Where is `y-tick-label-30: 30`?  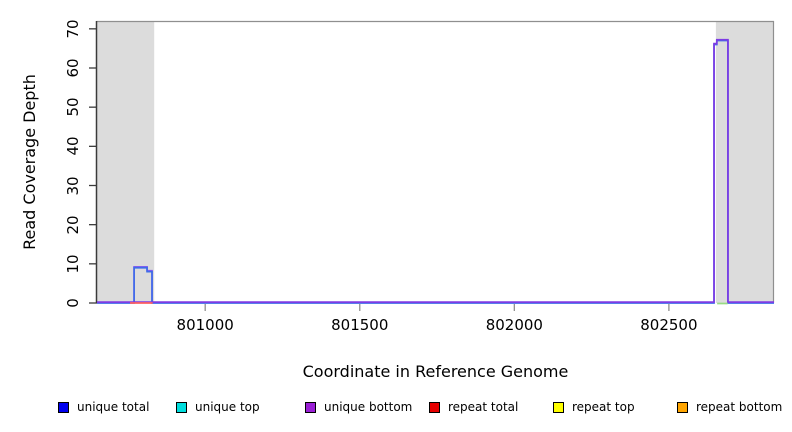 y-tick-label-30: 30 is located at coordinates (73, 185).